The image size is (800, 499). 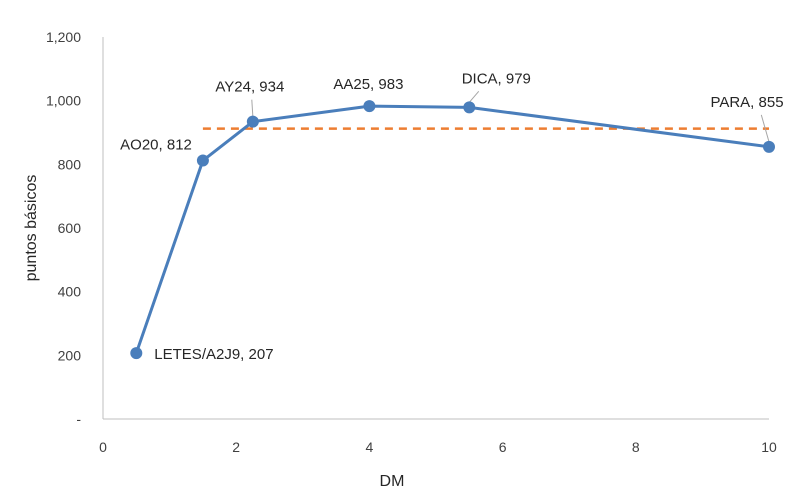 I want to click on y-axis-title: puntos básicos, so click(x=31, y=228).